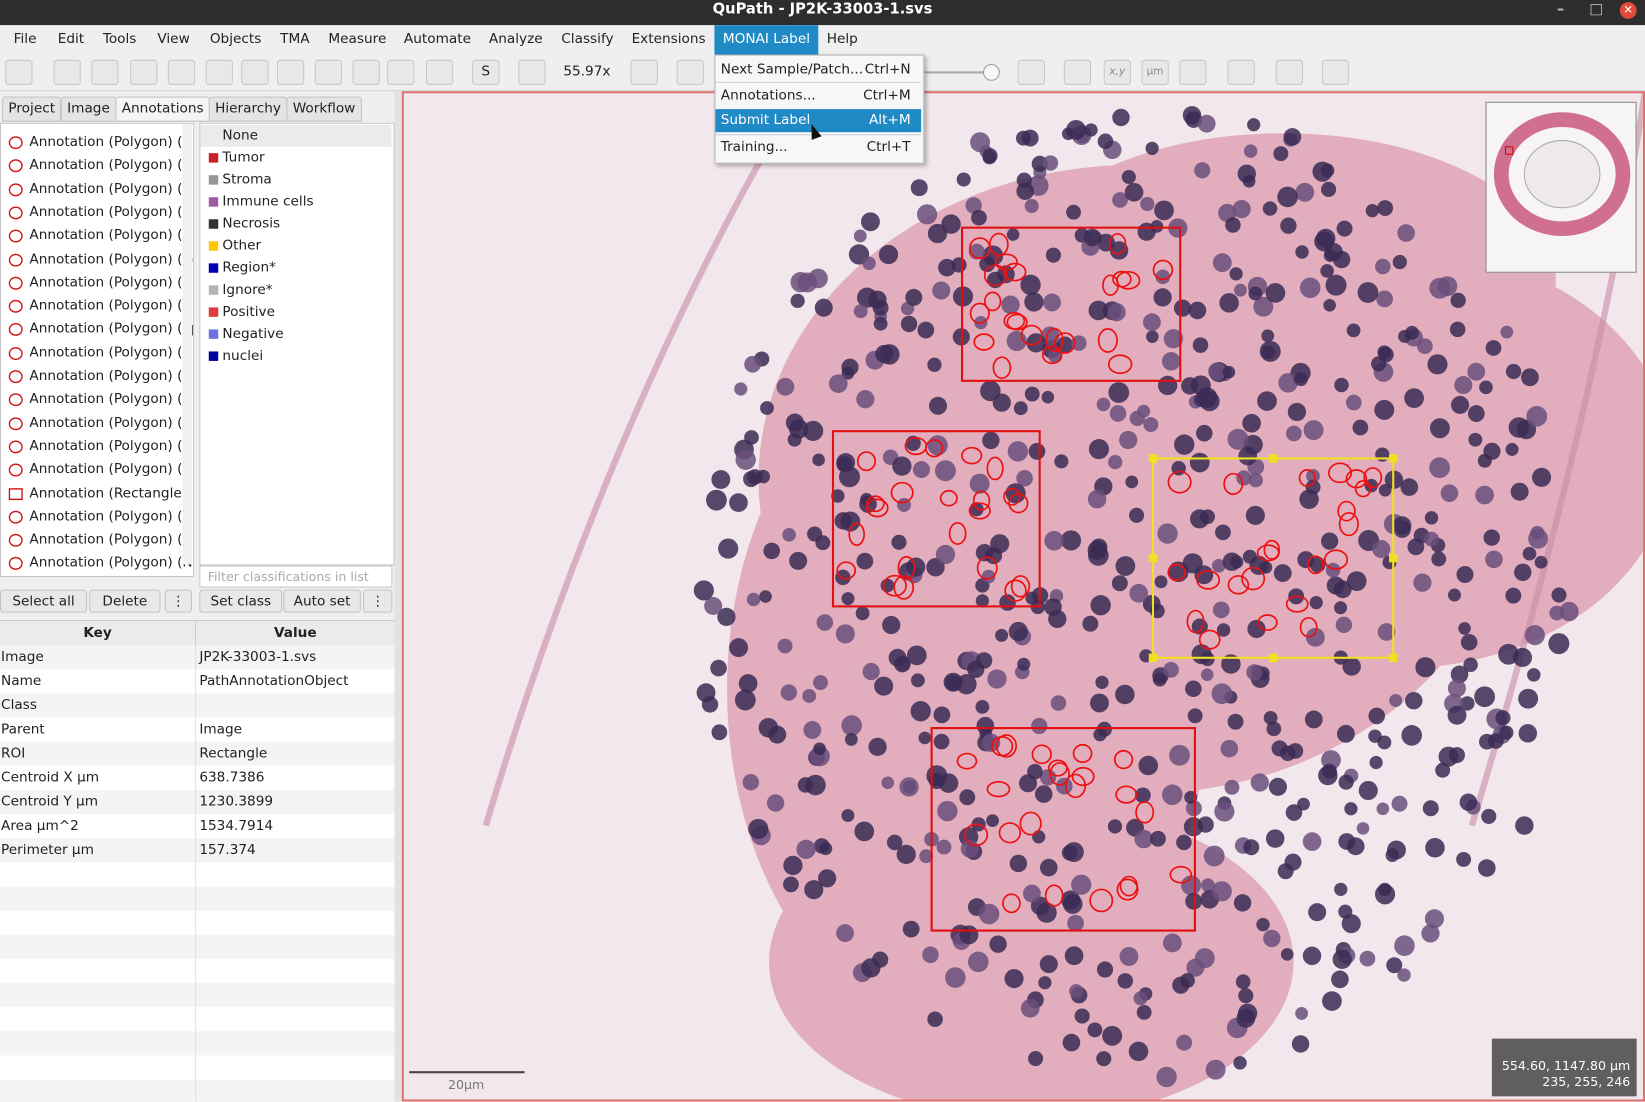  I want to click on menu-item: TMA, so click(295, 39).